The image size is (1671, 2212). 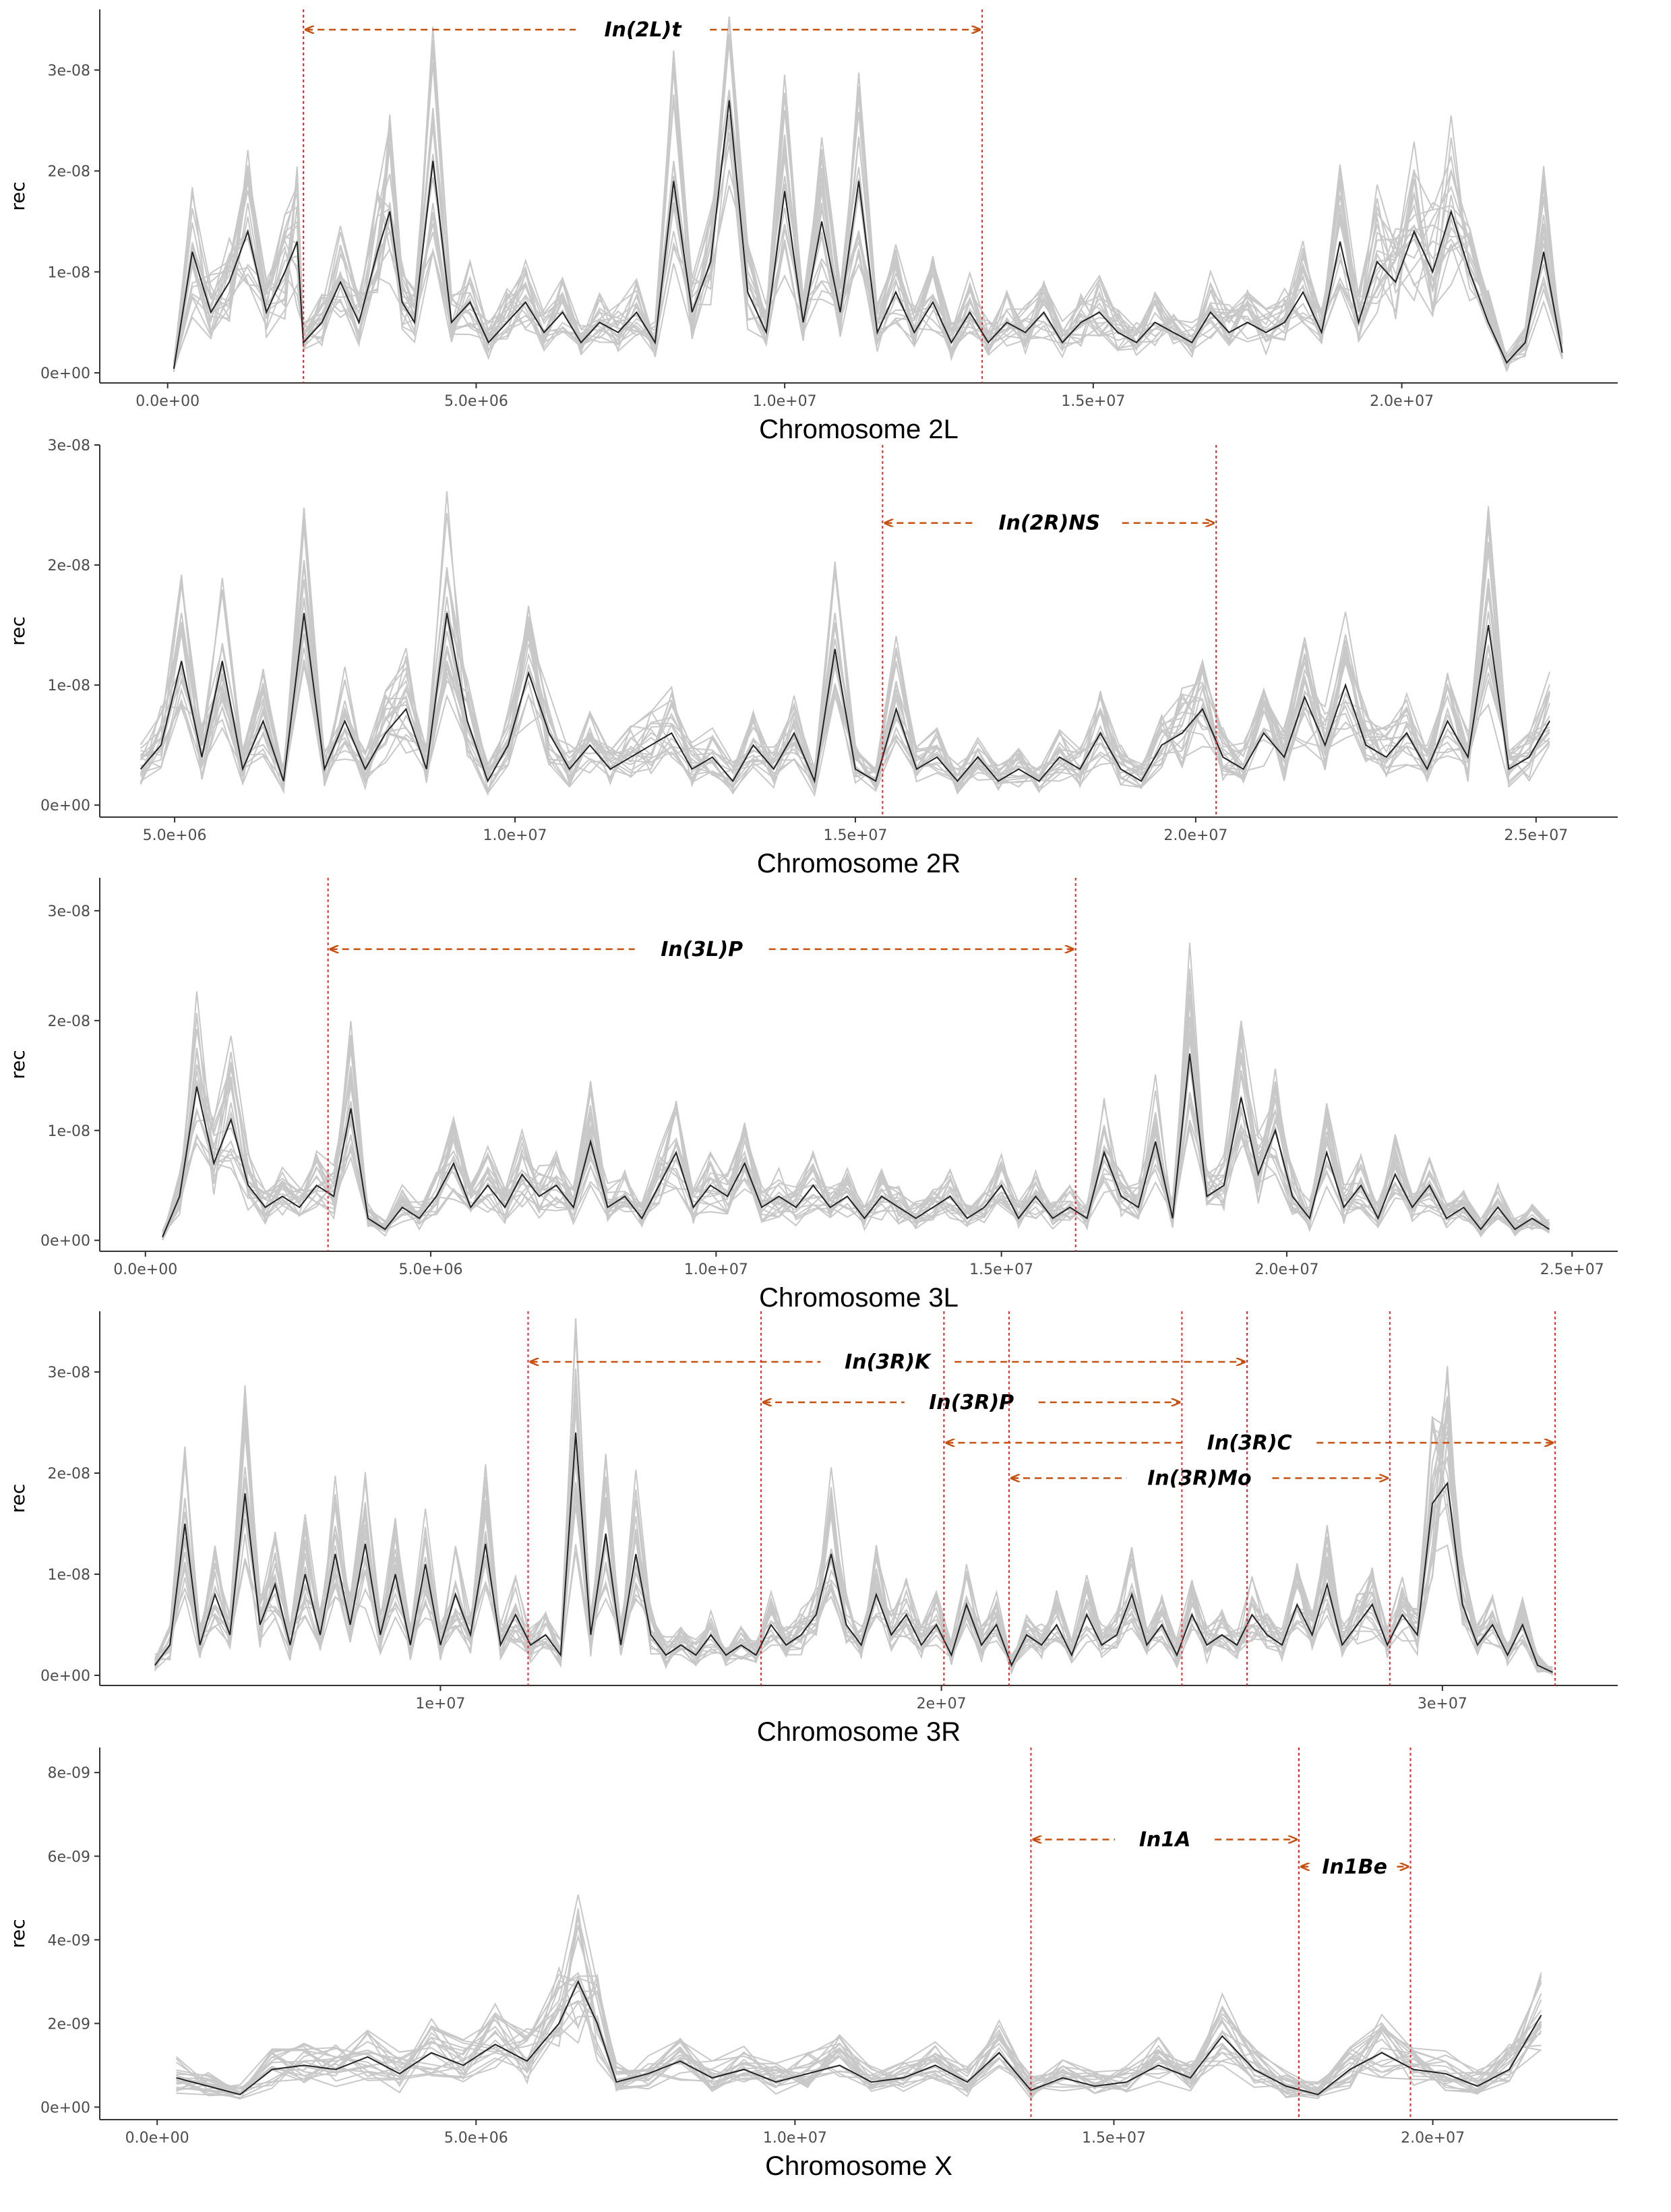 What do you see at coordinates (1443, 1704) in the screenshot?
I see `x-tick-label: 3e+07` at bounding box center [1443, 1704].